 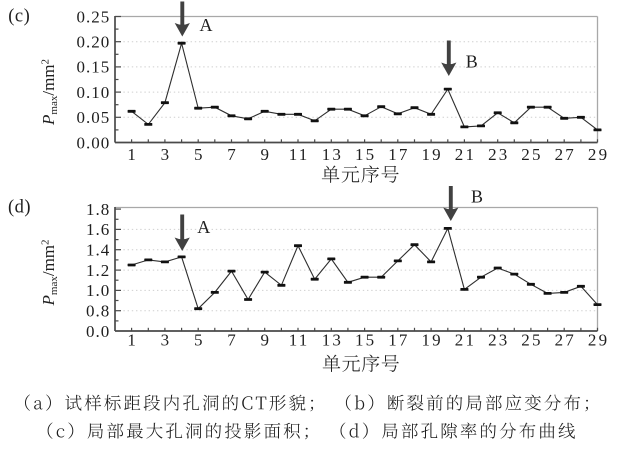 I want to click on svg-text: 0.25, so click(x=93, y=16).